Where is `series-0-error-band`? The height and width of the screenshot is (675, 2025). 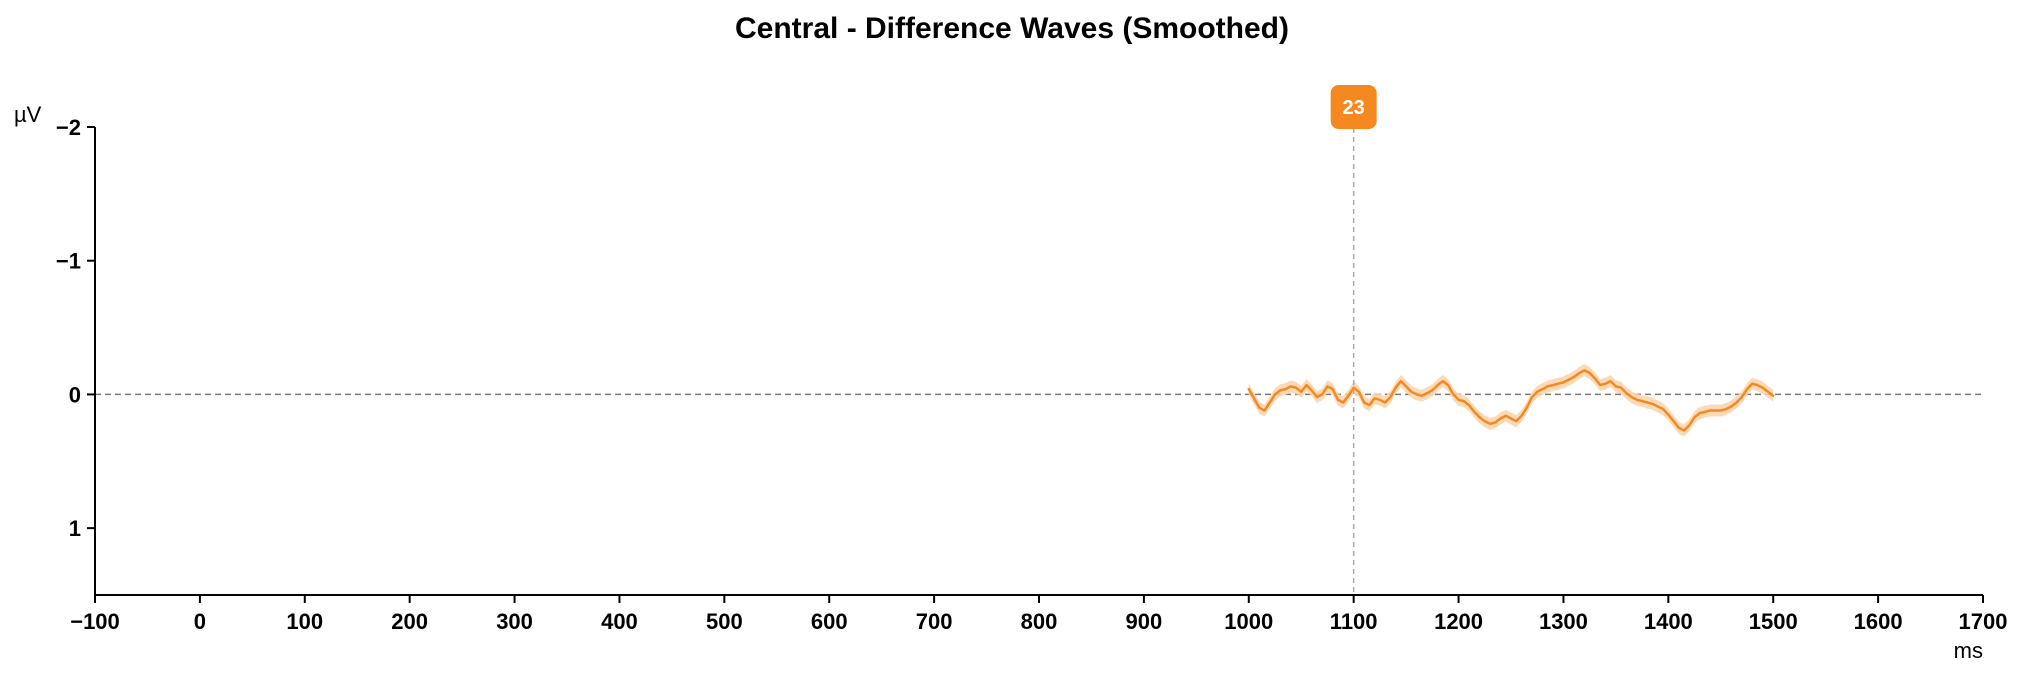
series-0-error-band is located at coordinates (1511, 400).